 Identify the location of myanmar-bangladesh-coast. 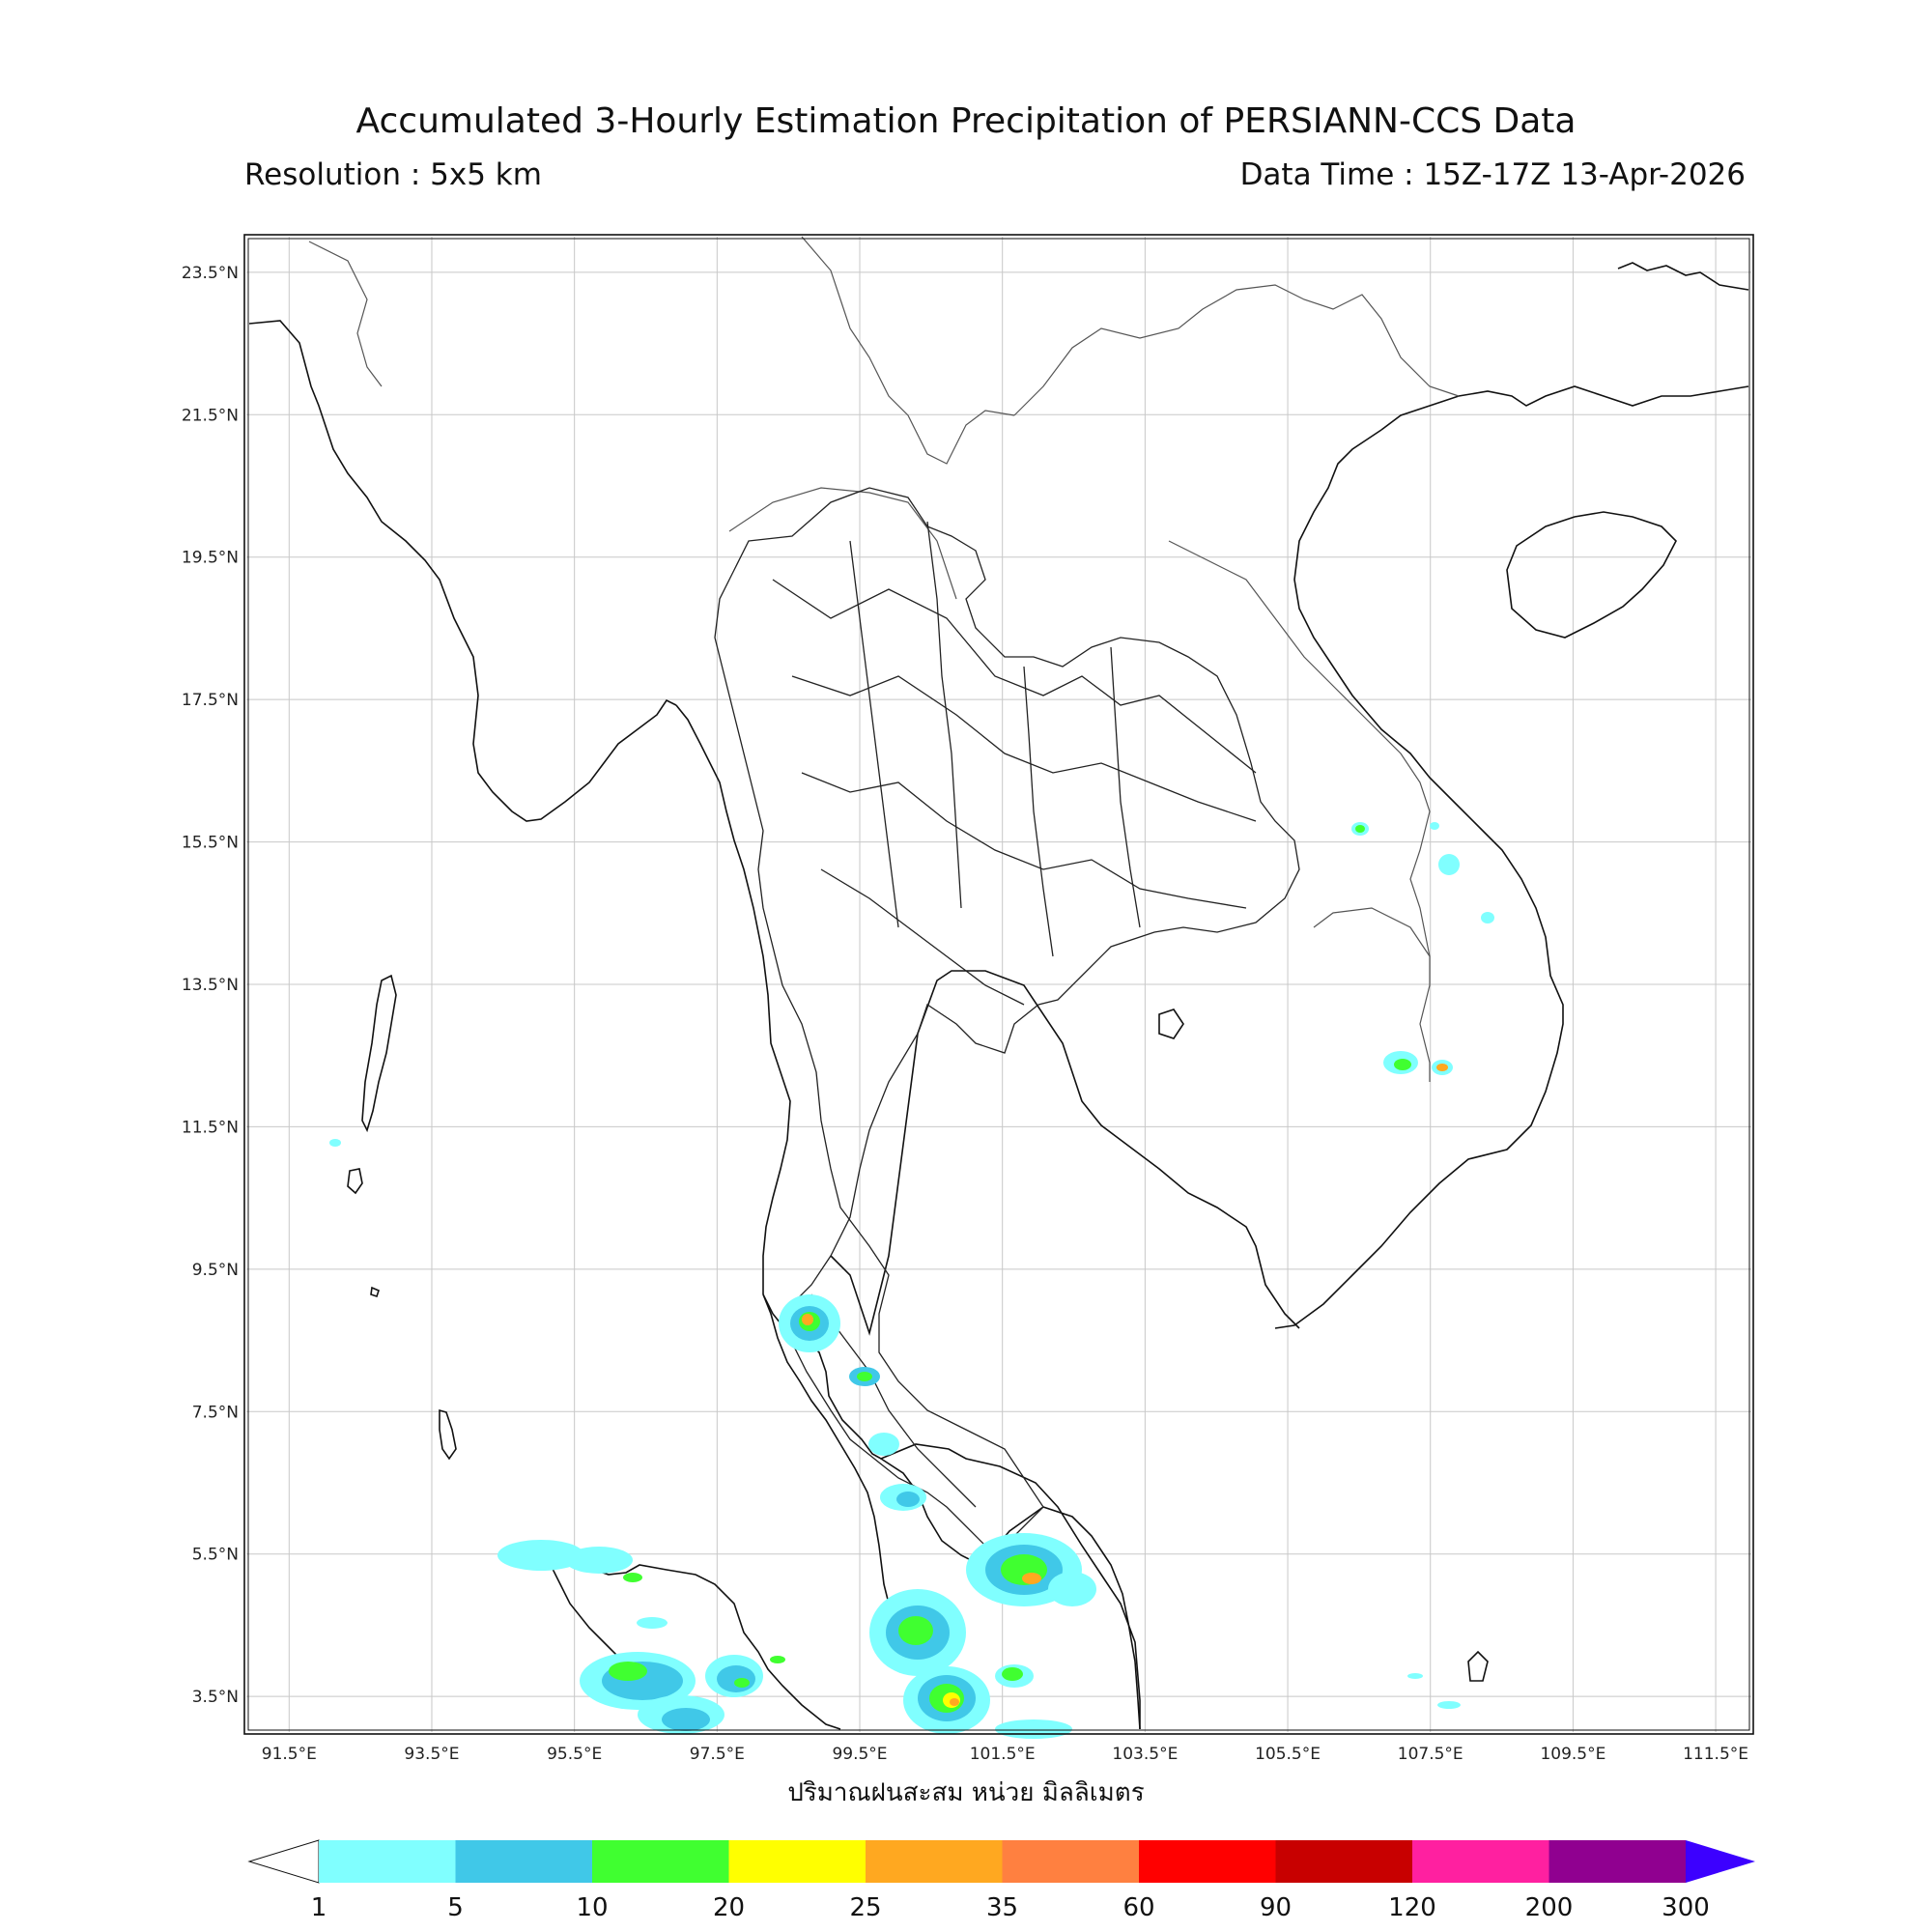
(462, 571).